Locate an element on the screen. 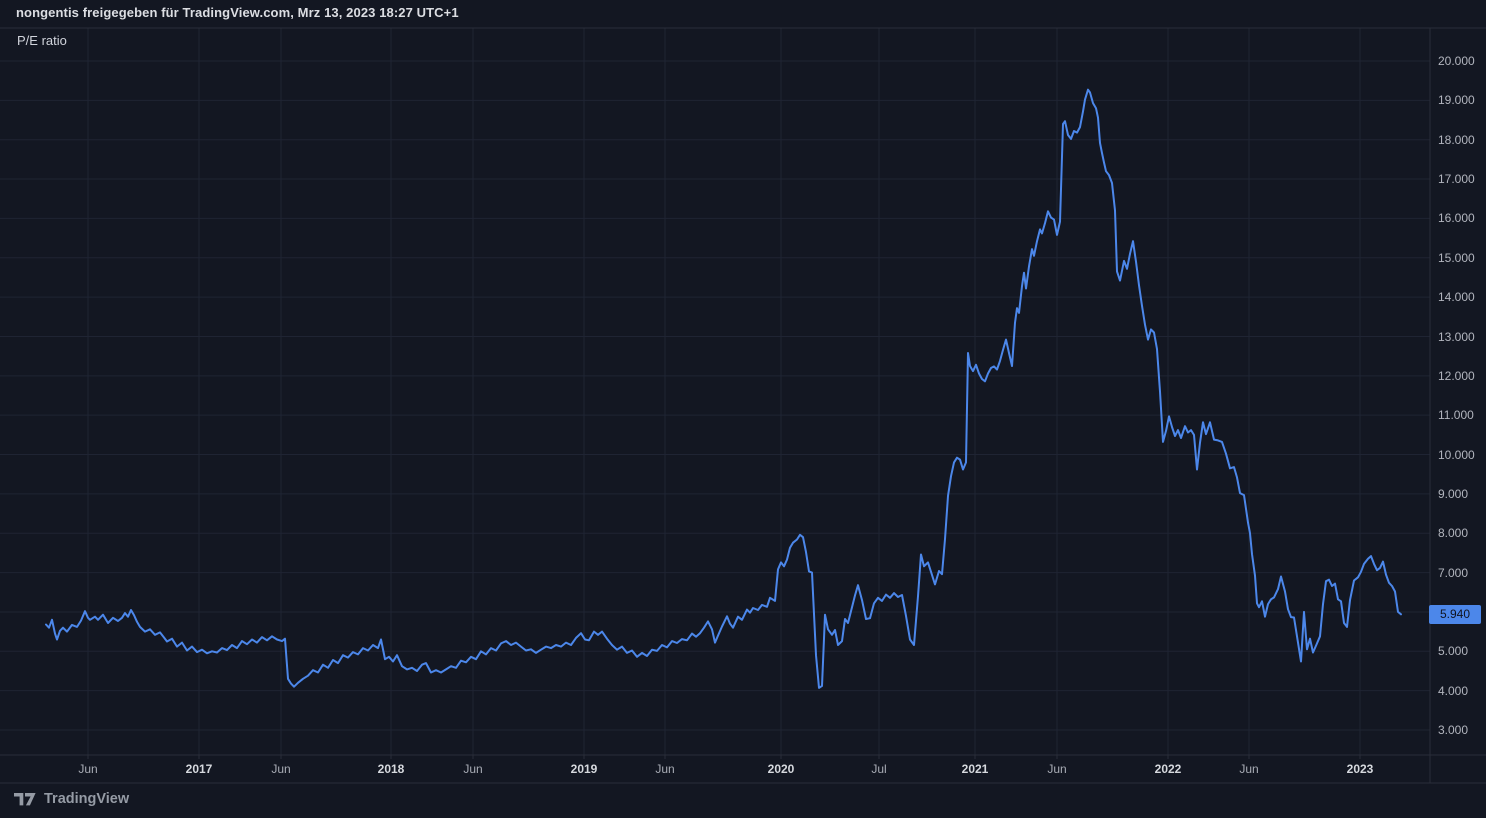 The height and width of the screenshot is (818, 1486). price-axis-label: 3.000 is located at coordinates (1453, 730).